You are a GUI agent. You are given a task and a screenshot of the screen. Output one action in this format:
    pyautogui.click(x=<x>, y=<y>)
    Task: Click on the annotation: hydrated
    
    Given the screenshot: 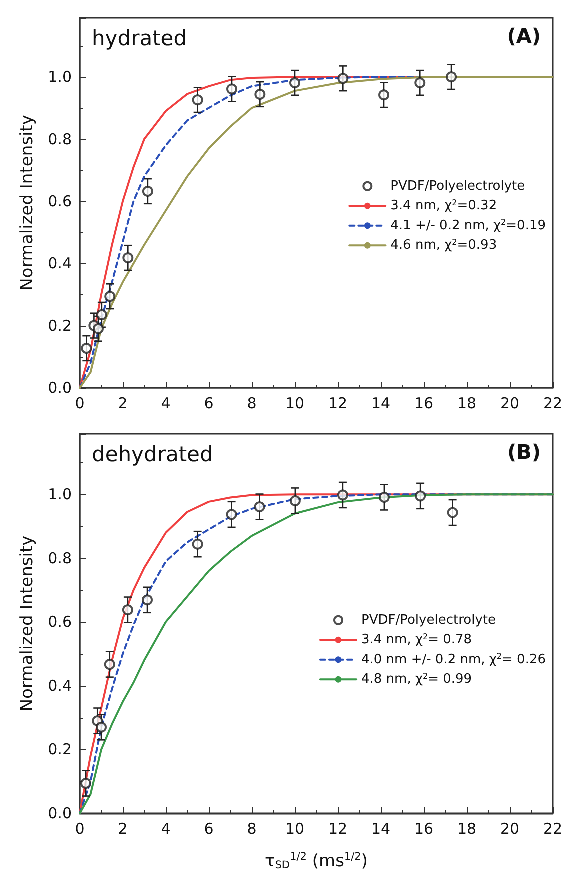 What is the action you would take?
    pyautogui.click(x=140, y=38)
    